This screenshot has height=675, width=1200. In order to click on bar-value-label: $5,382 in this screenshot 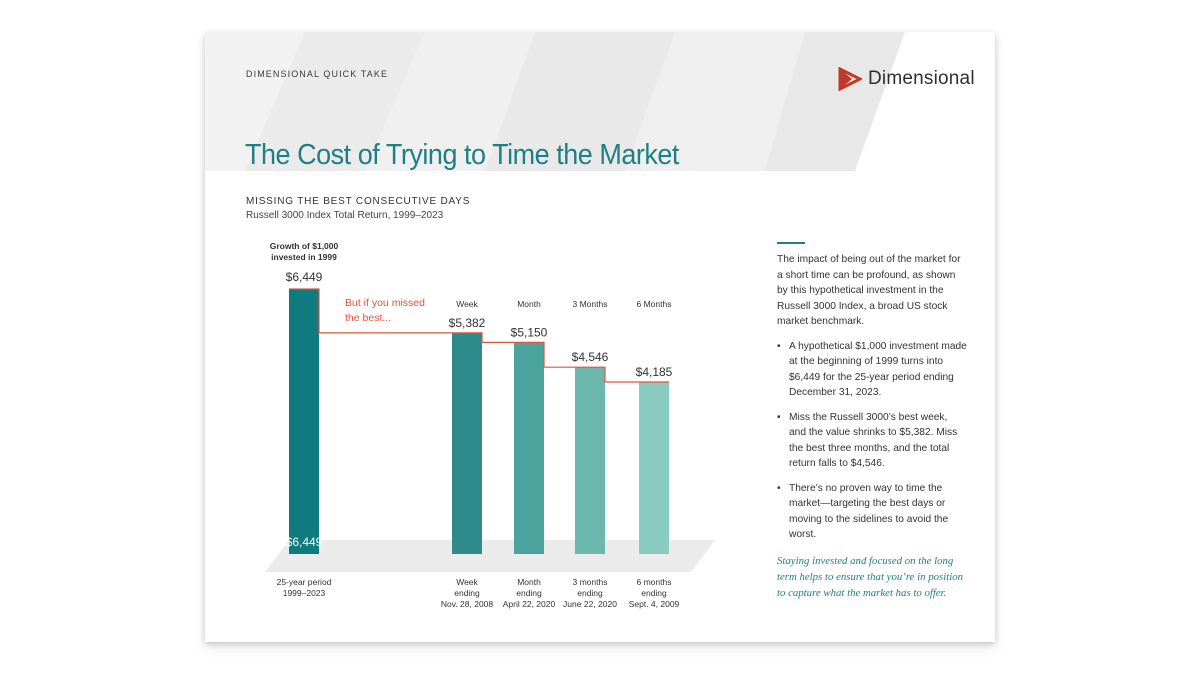, I will do `click(467, 323)`.